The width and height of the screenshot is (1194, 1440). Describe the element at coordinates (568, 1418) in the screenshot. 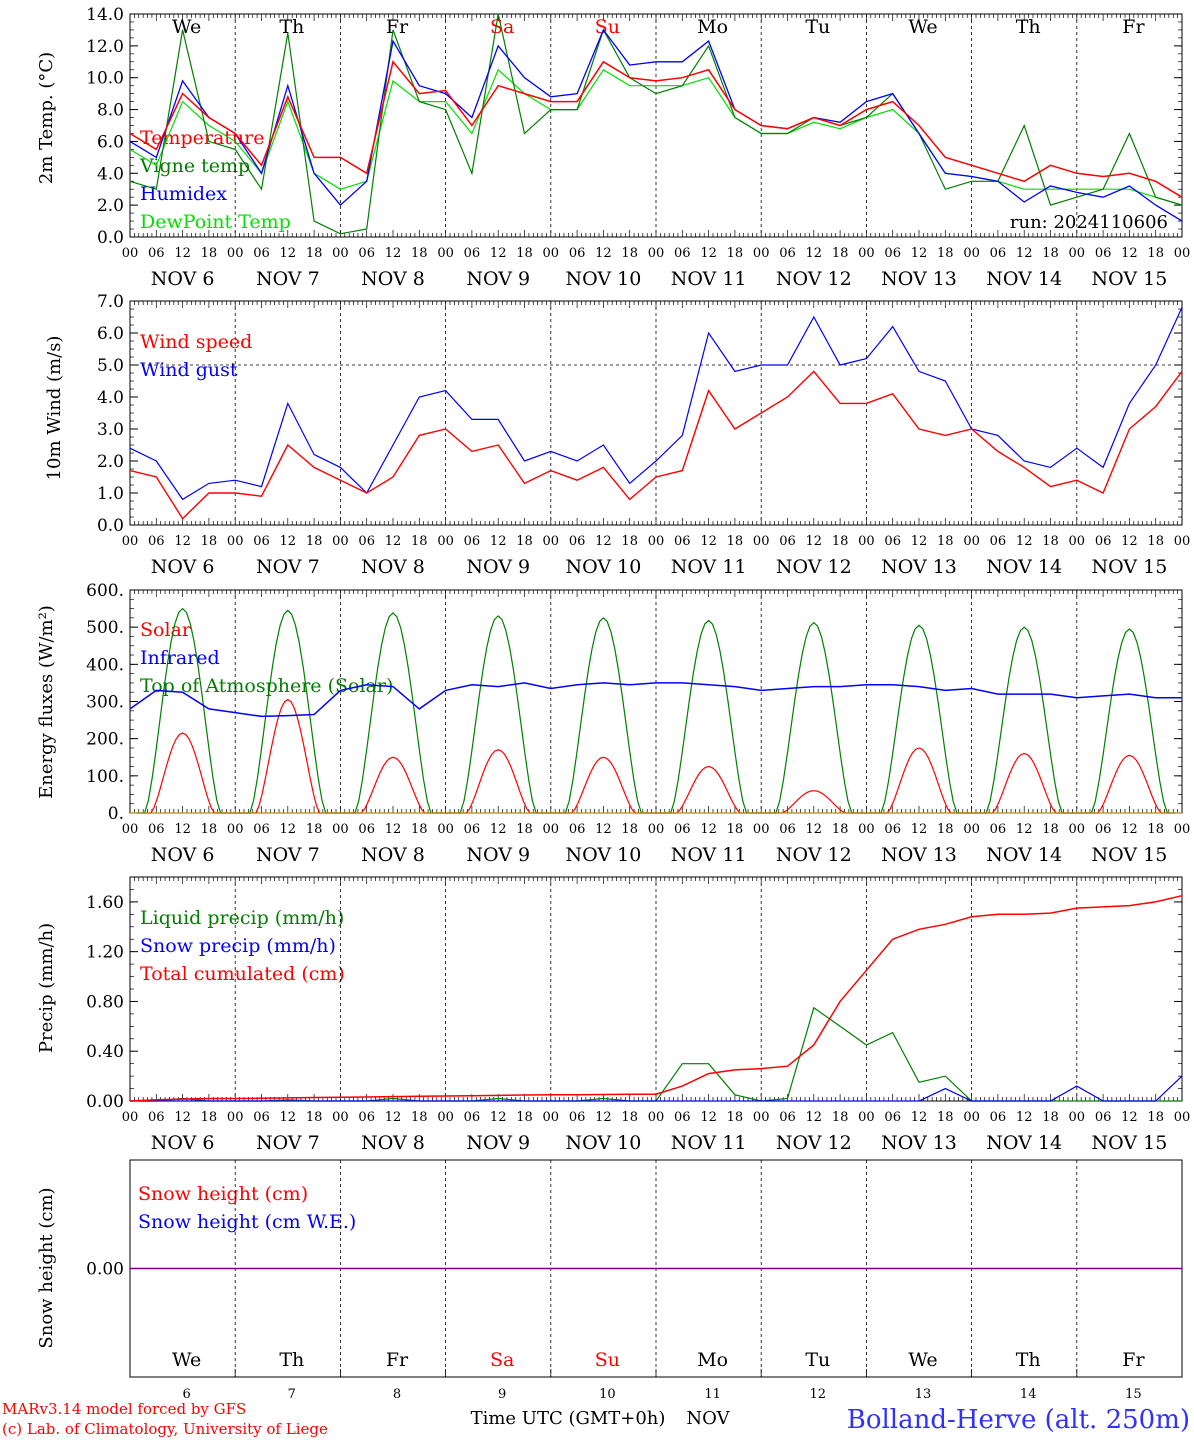

I see `time-axis-label: Time UTC (GMT+0h)` at that location.